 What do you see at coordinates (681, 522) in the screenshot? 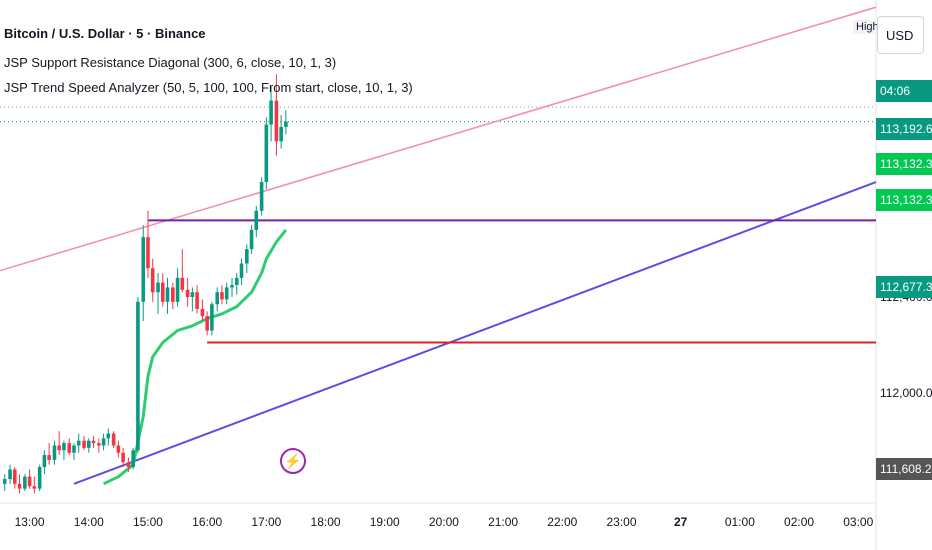
I see `time-axis-tick: 27` at bounding box center [681, 522].